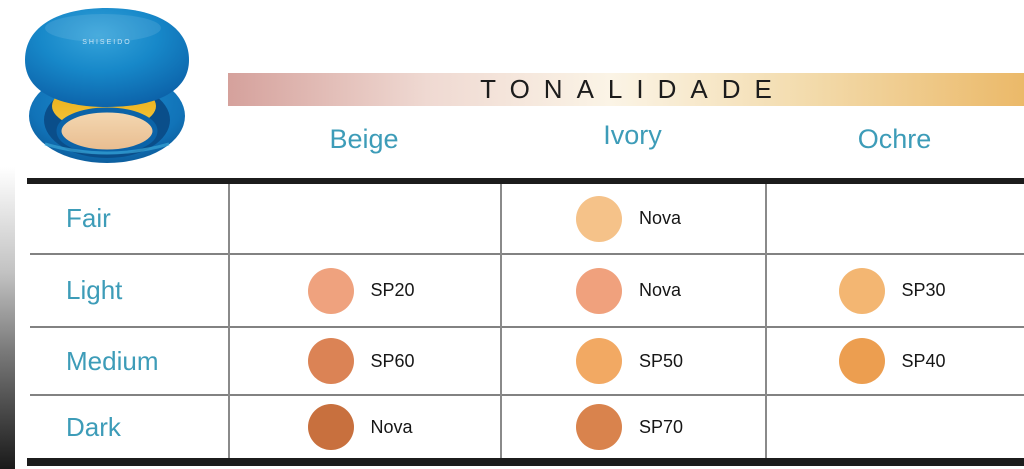 Image resolution: width=1024 pixels, height=469 pixels. Describe the element at coordinates (106, 42) in the screenshot. I see `brand-text: SHISEIDO` at that location.